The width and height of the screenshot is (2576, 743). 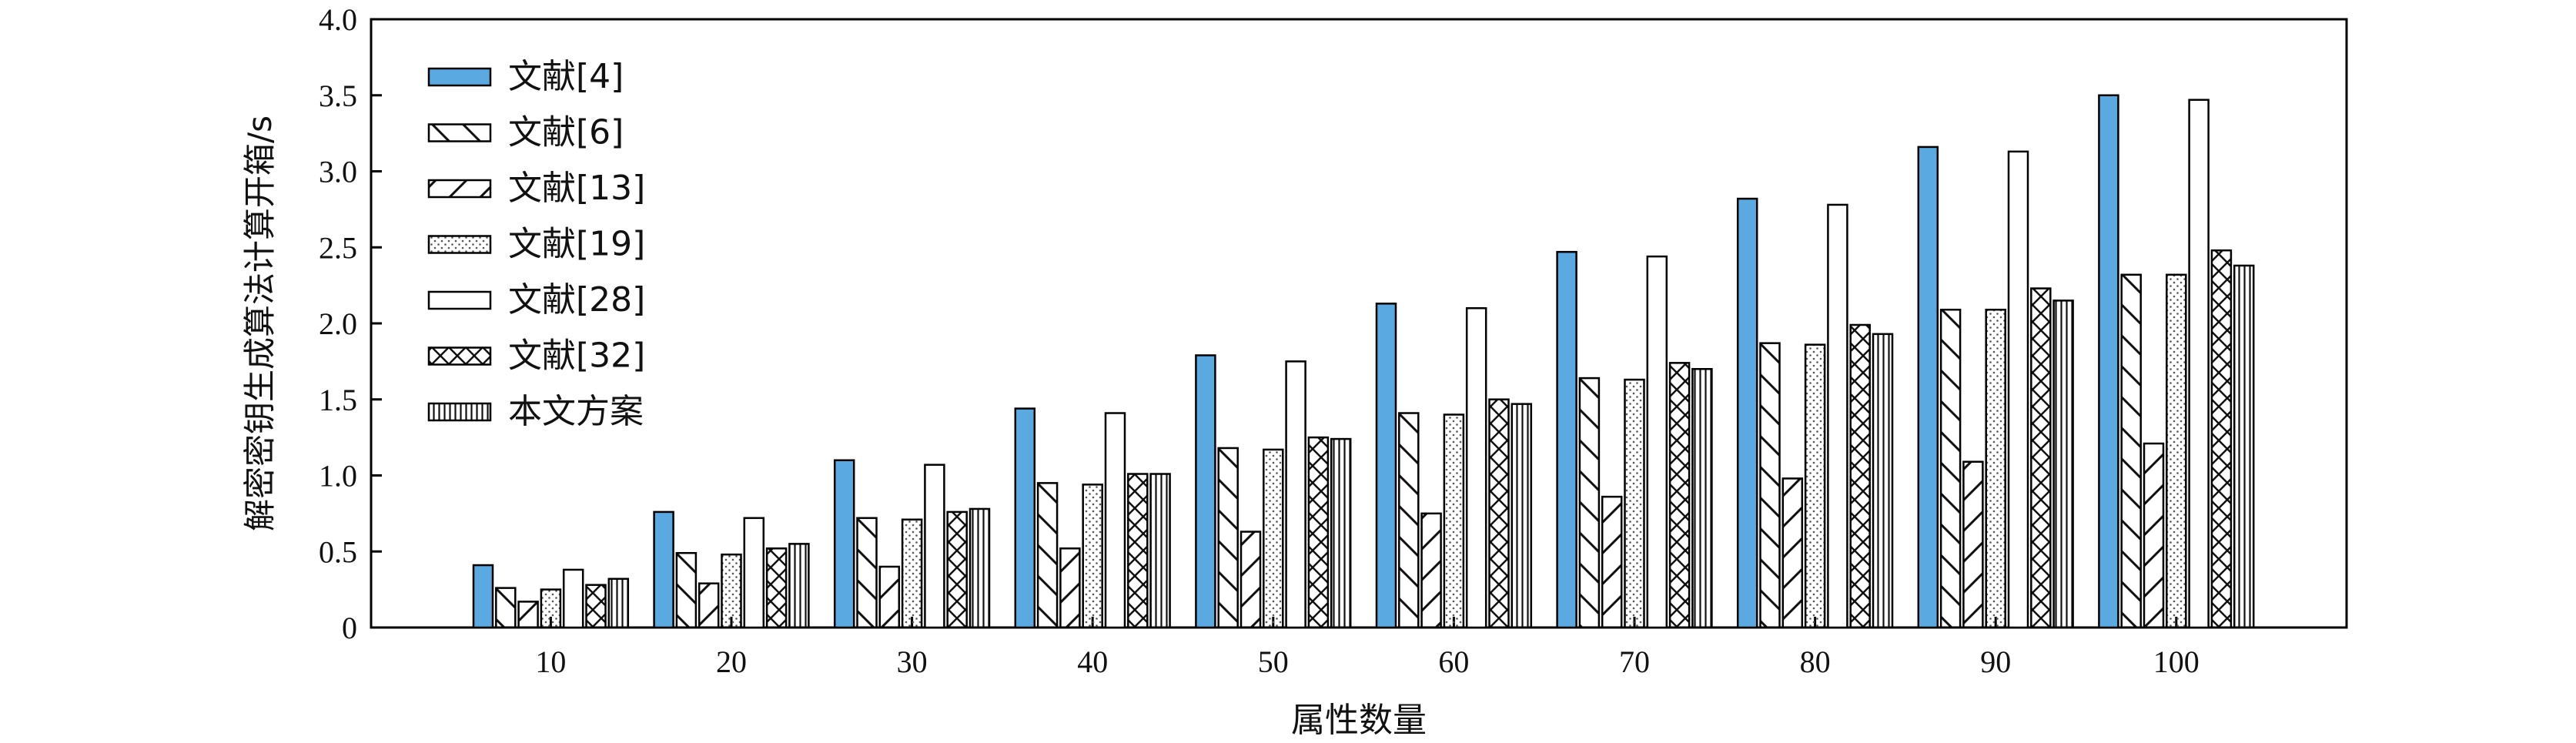 I want to click on legend-label: 本文方案, so click(x=576, y=411).